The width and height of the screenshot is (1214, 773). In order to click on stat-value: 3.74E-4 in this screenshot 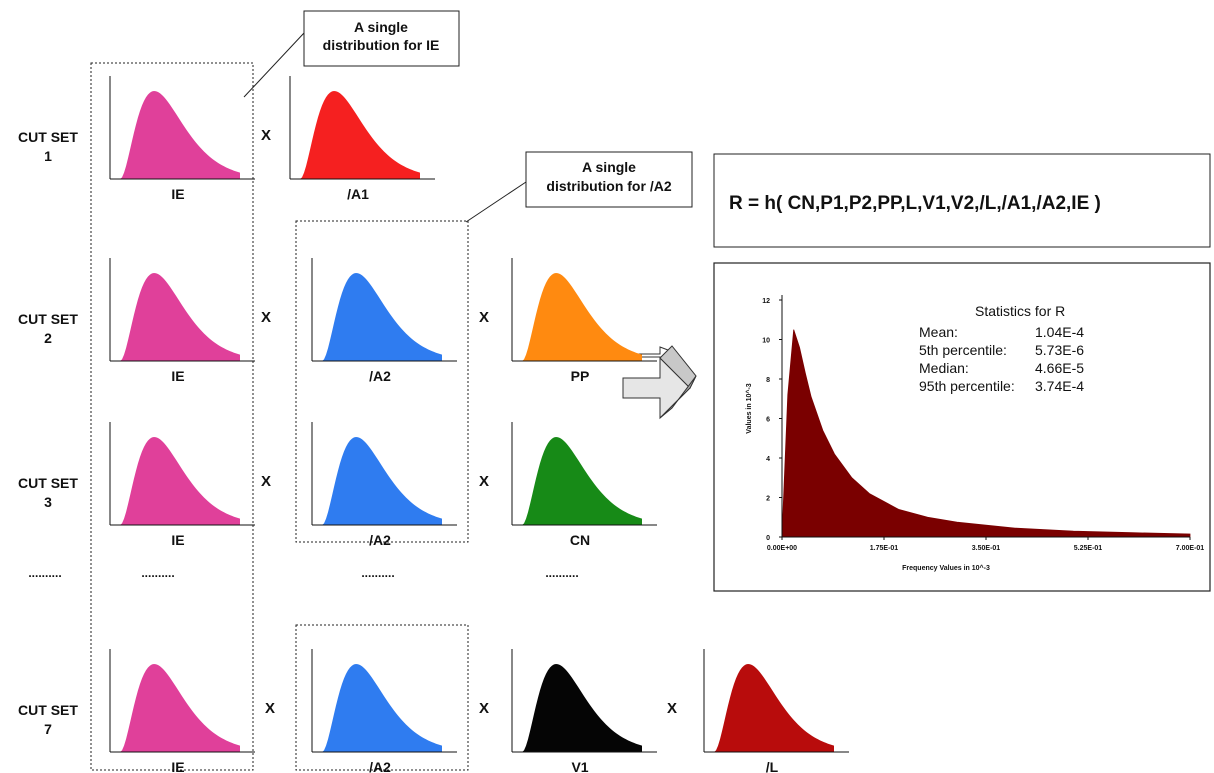, I will do `click(1059, 386)`.